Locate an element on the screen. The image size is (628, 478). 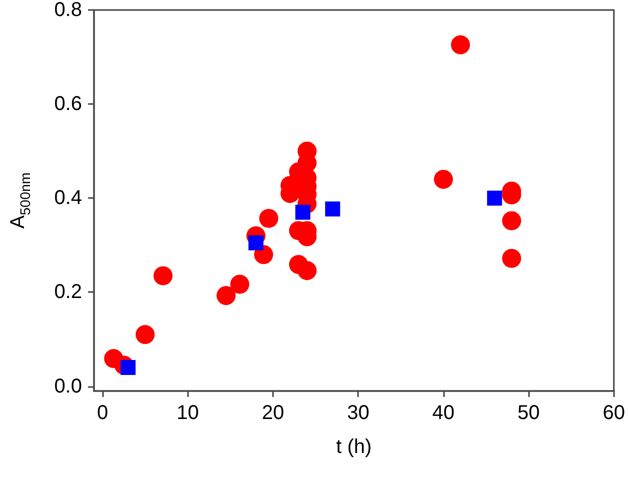
x-tick-label: 60 is located at coordinates (613, 413).